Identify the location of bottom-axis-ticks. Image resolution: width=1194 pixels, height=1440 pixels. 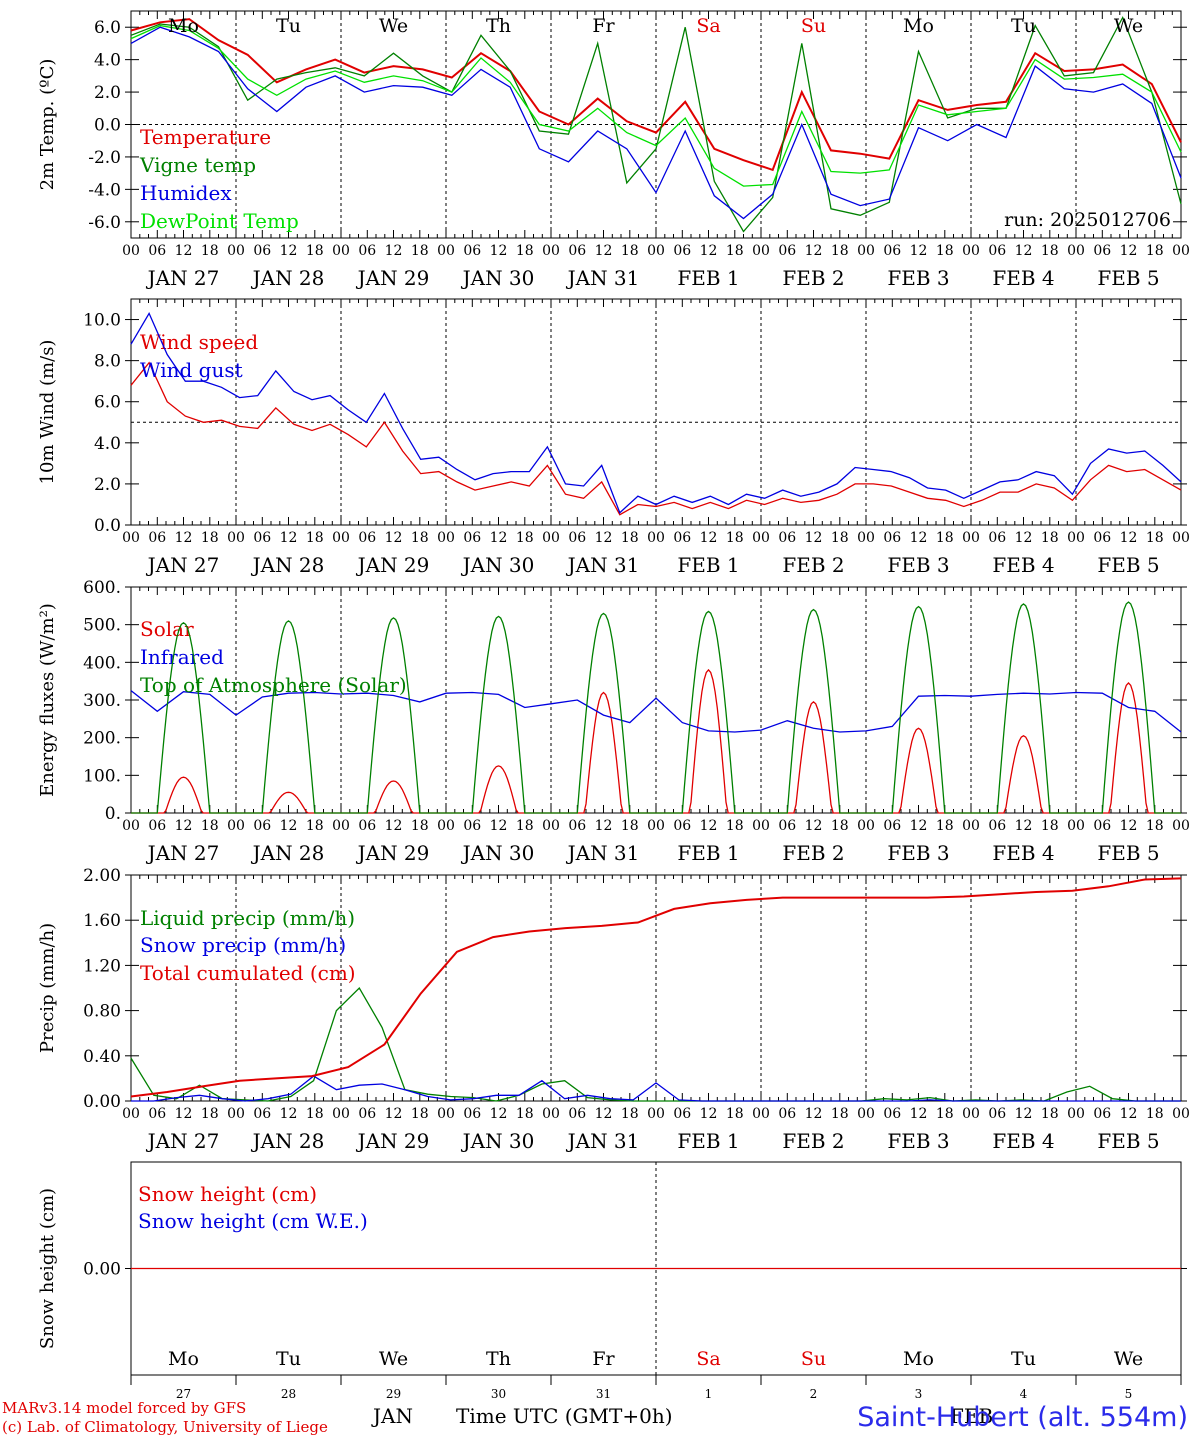
(656, 1380).